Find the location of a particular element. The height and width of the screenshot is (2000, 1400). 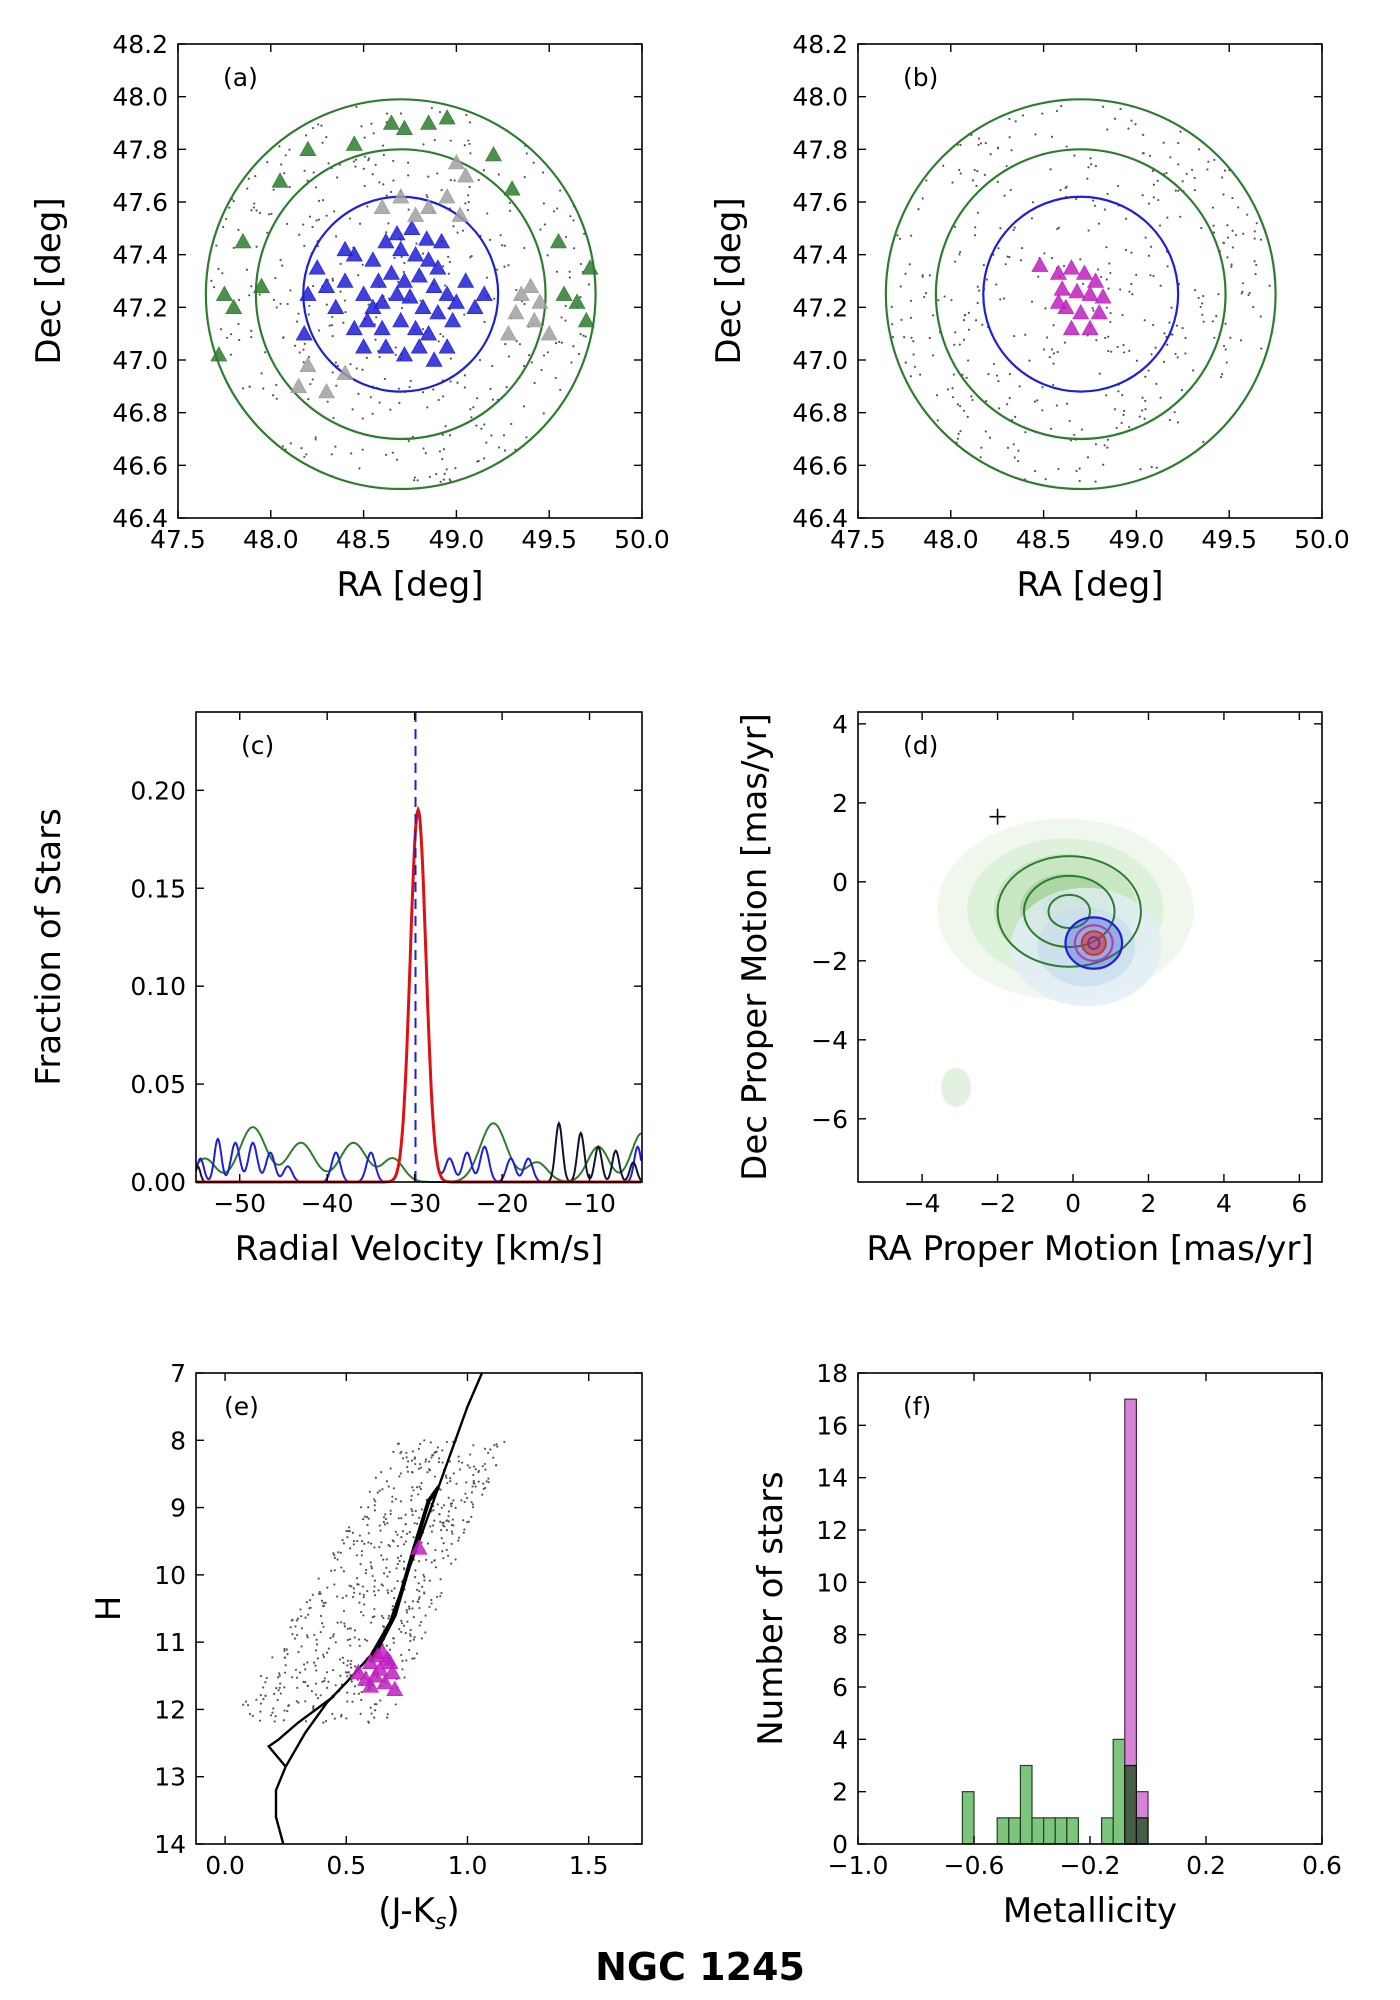

star-marker-field is located at coordinates (224, 293).